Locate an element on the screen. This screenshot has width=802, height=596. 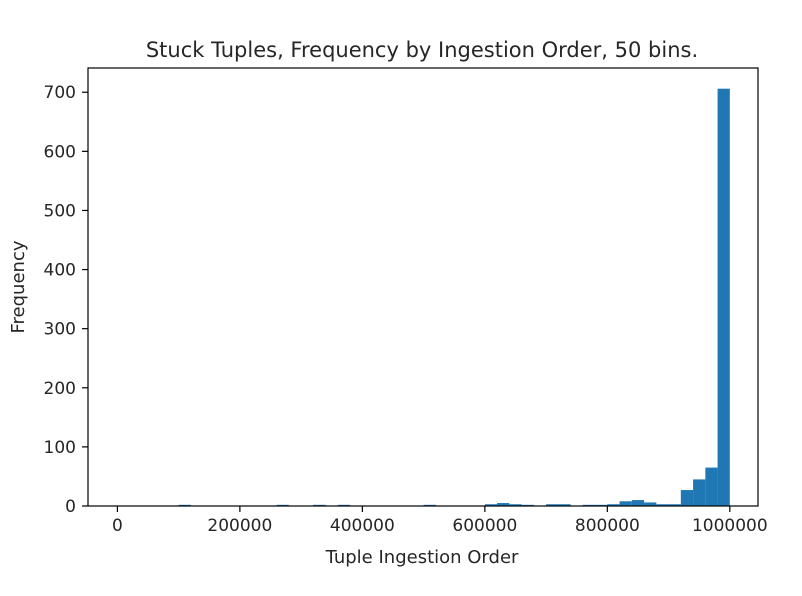
y-tick-label: 300 is located at coordinates (60, 330).